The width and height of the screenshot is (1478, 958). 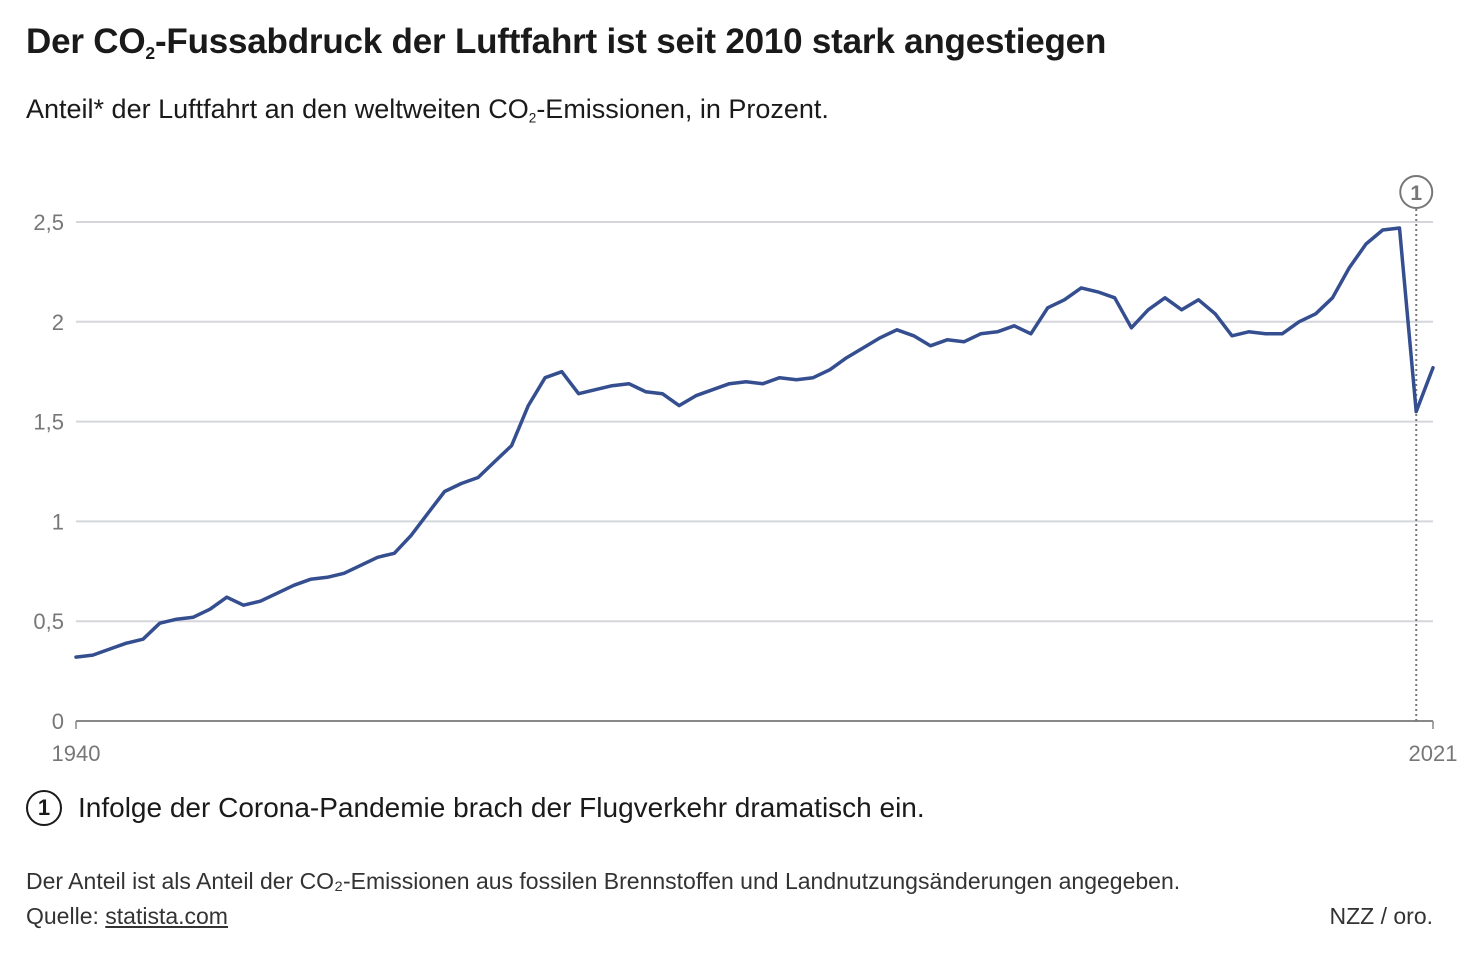 I want to click on y-tick-label: 2, so click(x=58, y=322).